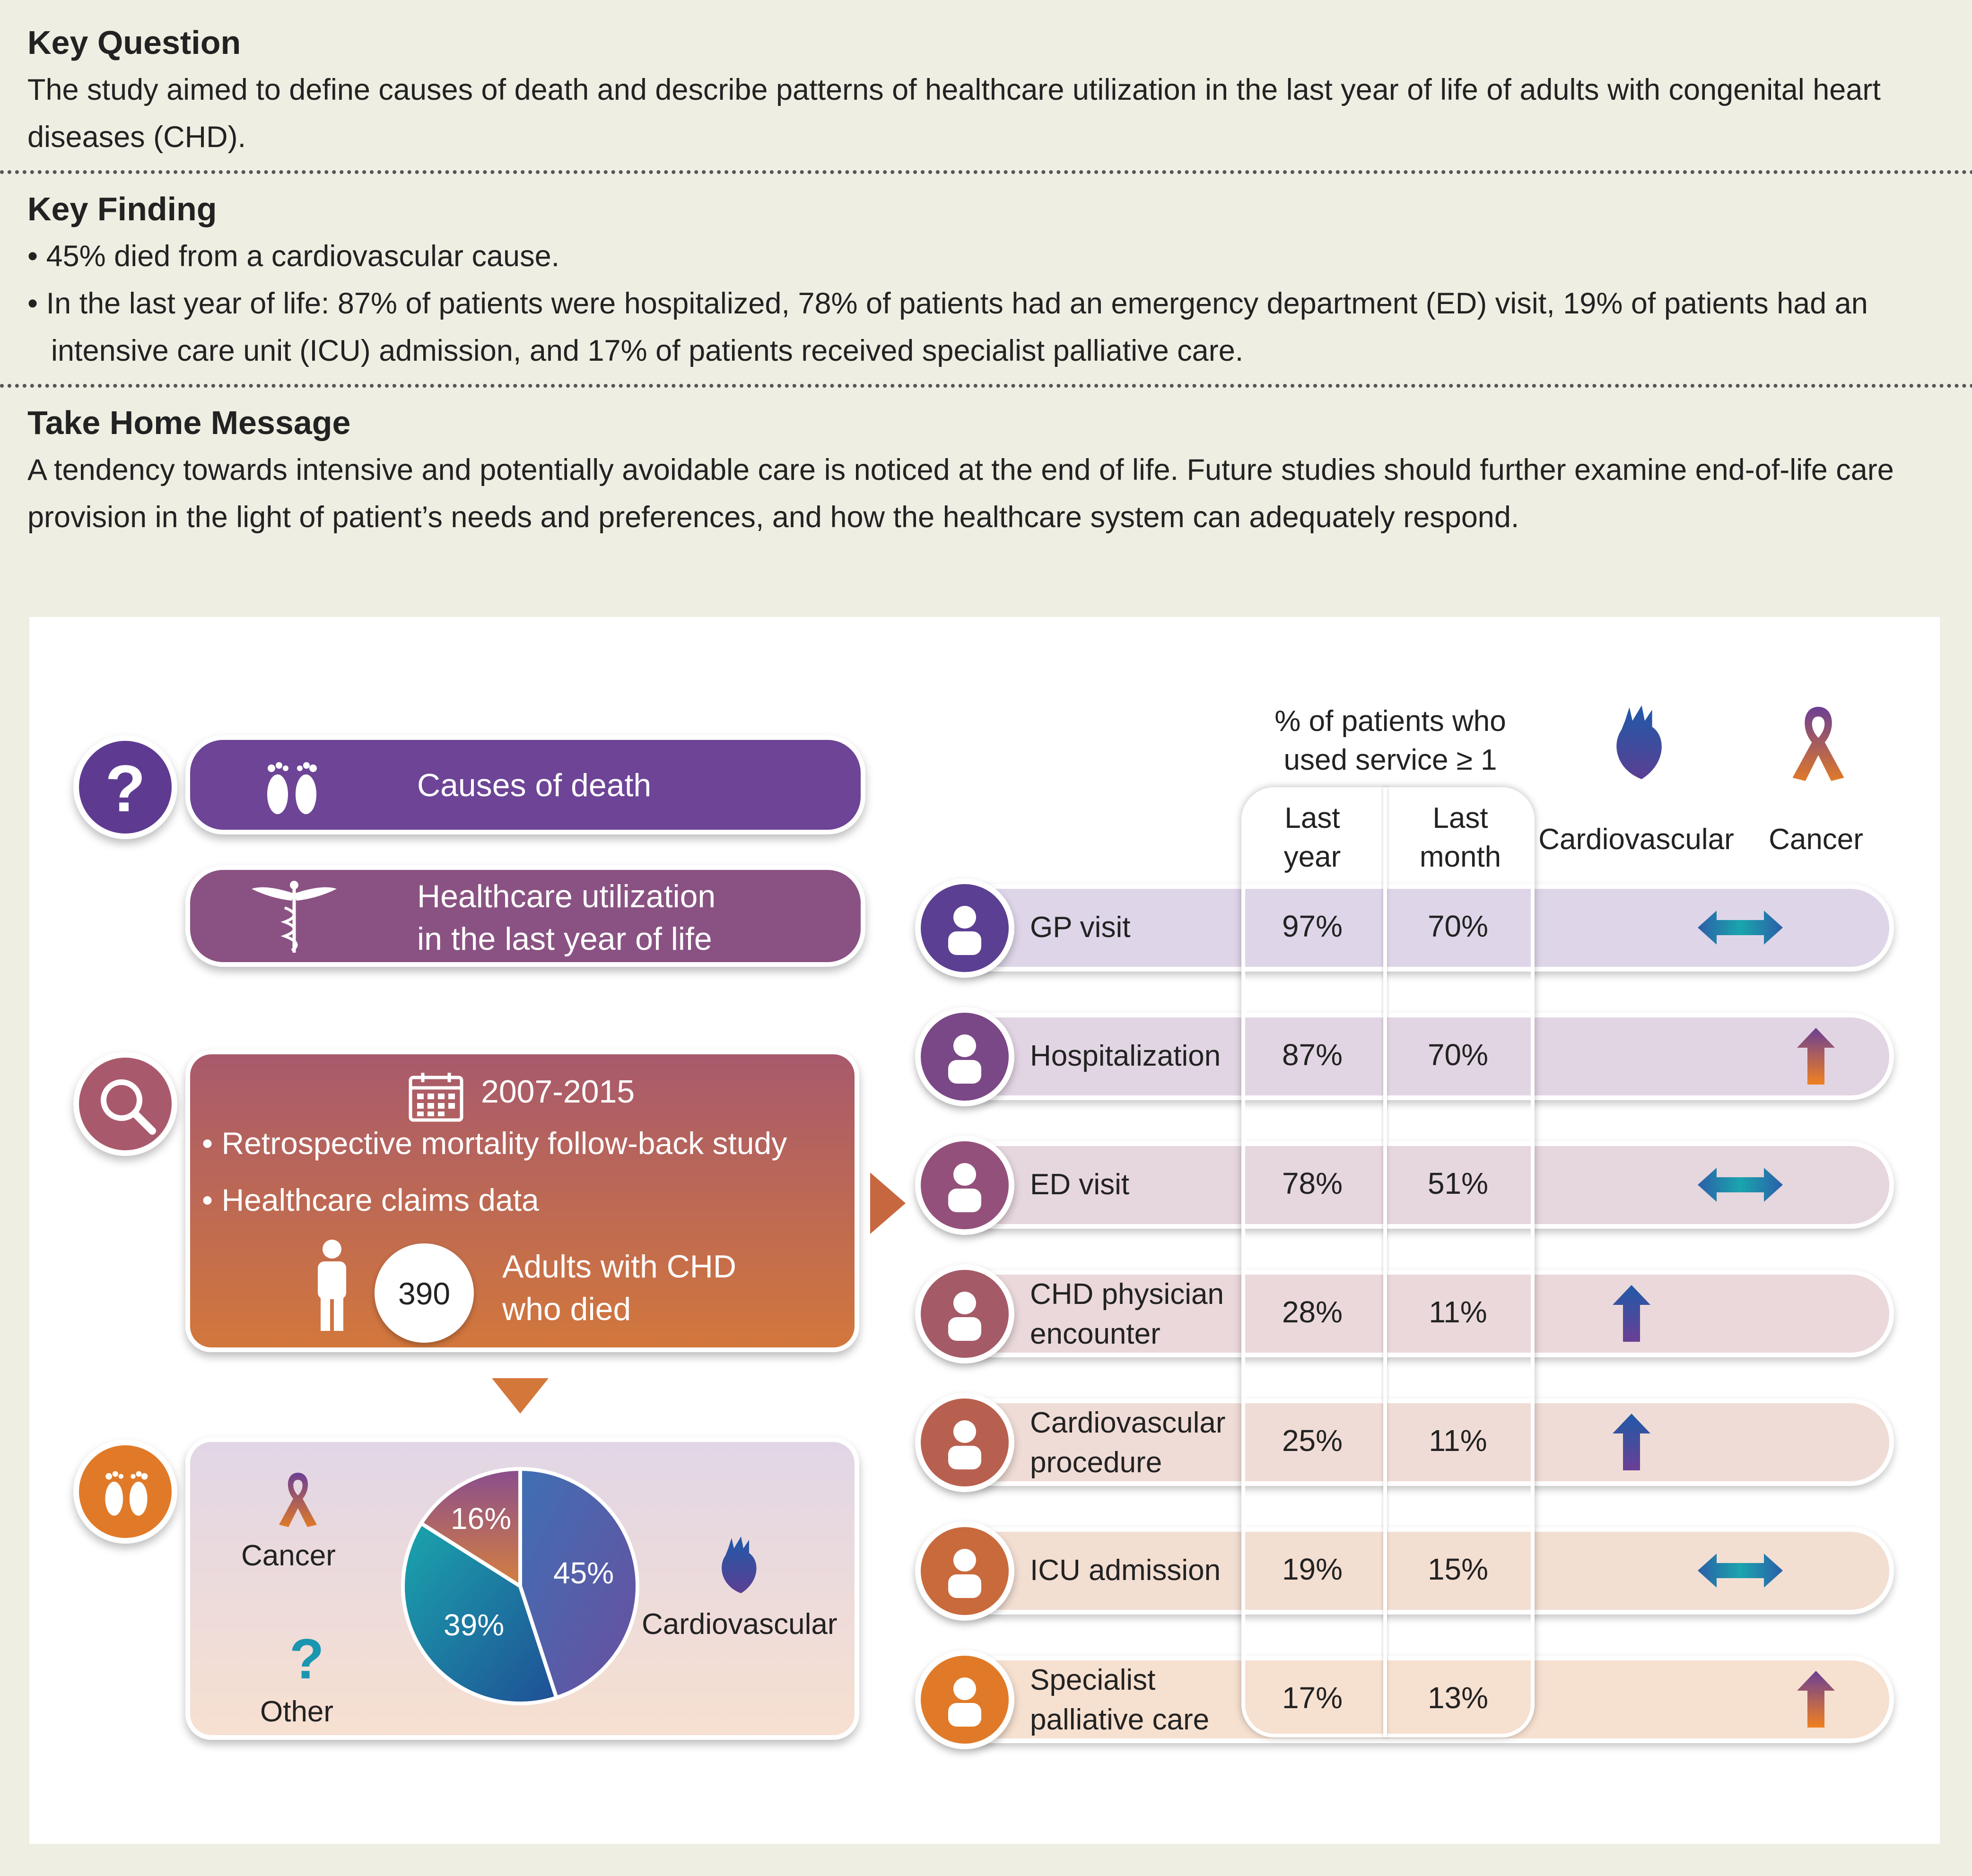 This screenshot has height=1876, width=1972. I want to click on last-month-value: 51%, so click(1458, 1183).